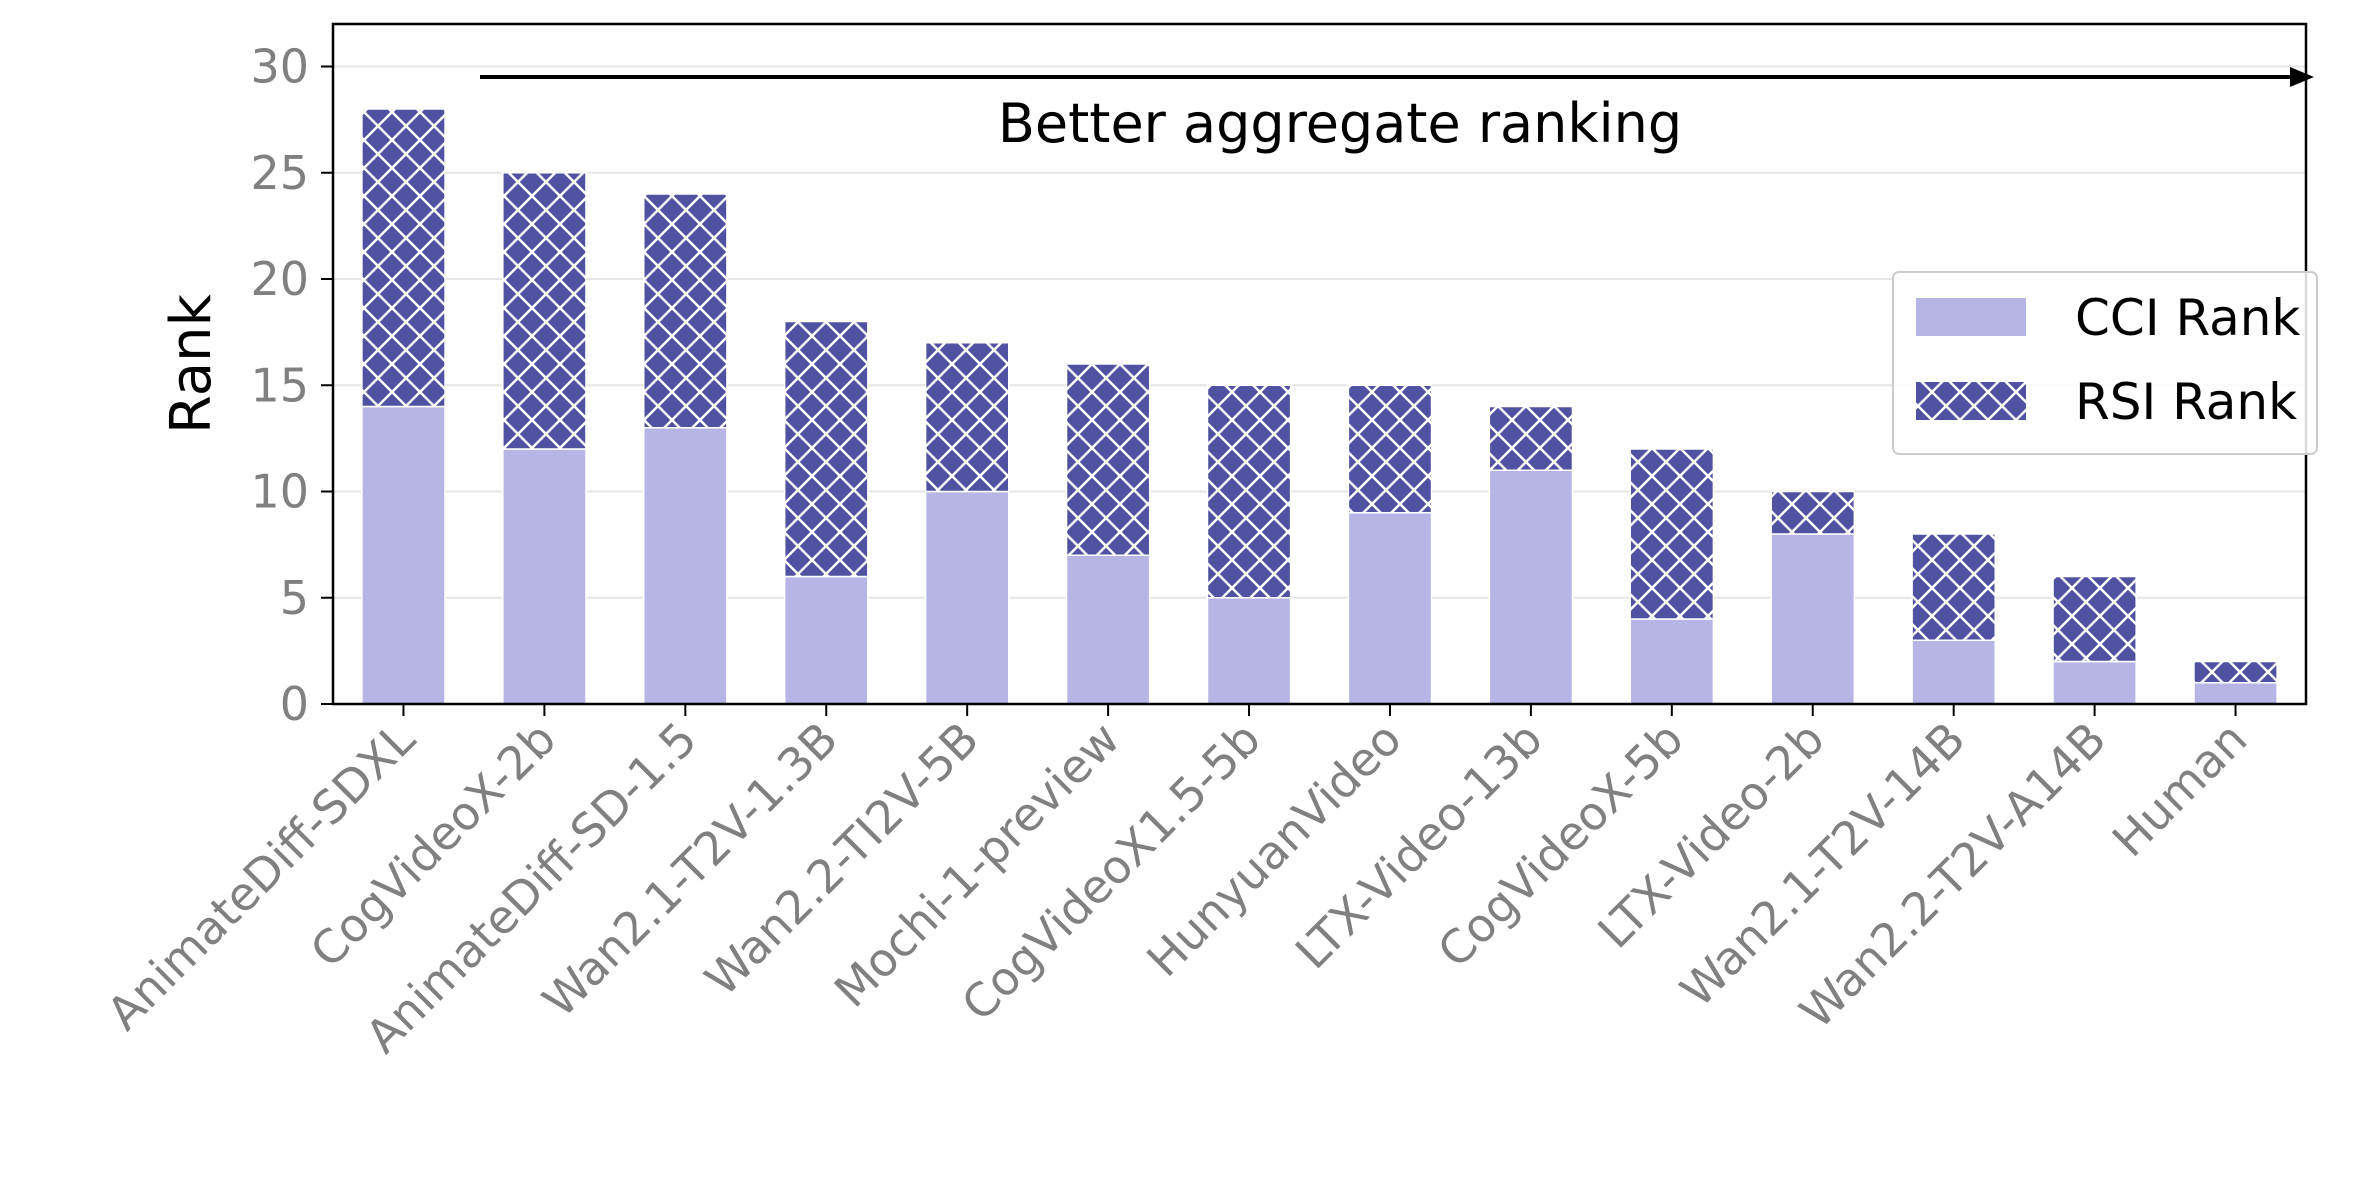  Describe the element at coordinates (279, 173) in the screenshot. I see `y-tick-label-25: 25` at that location.